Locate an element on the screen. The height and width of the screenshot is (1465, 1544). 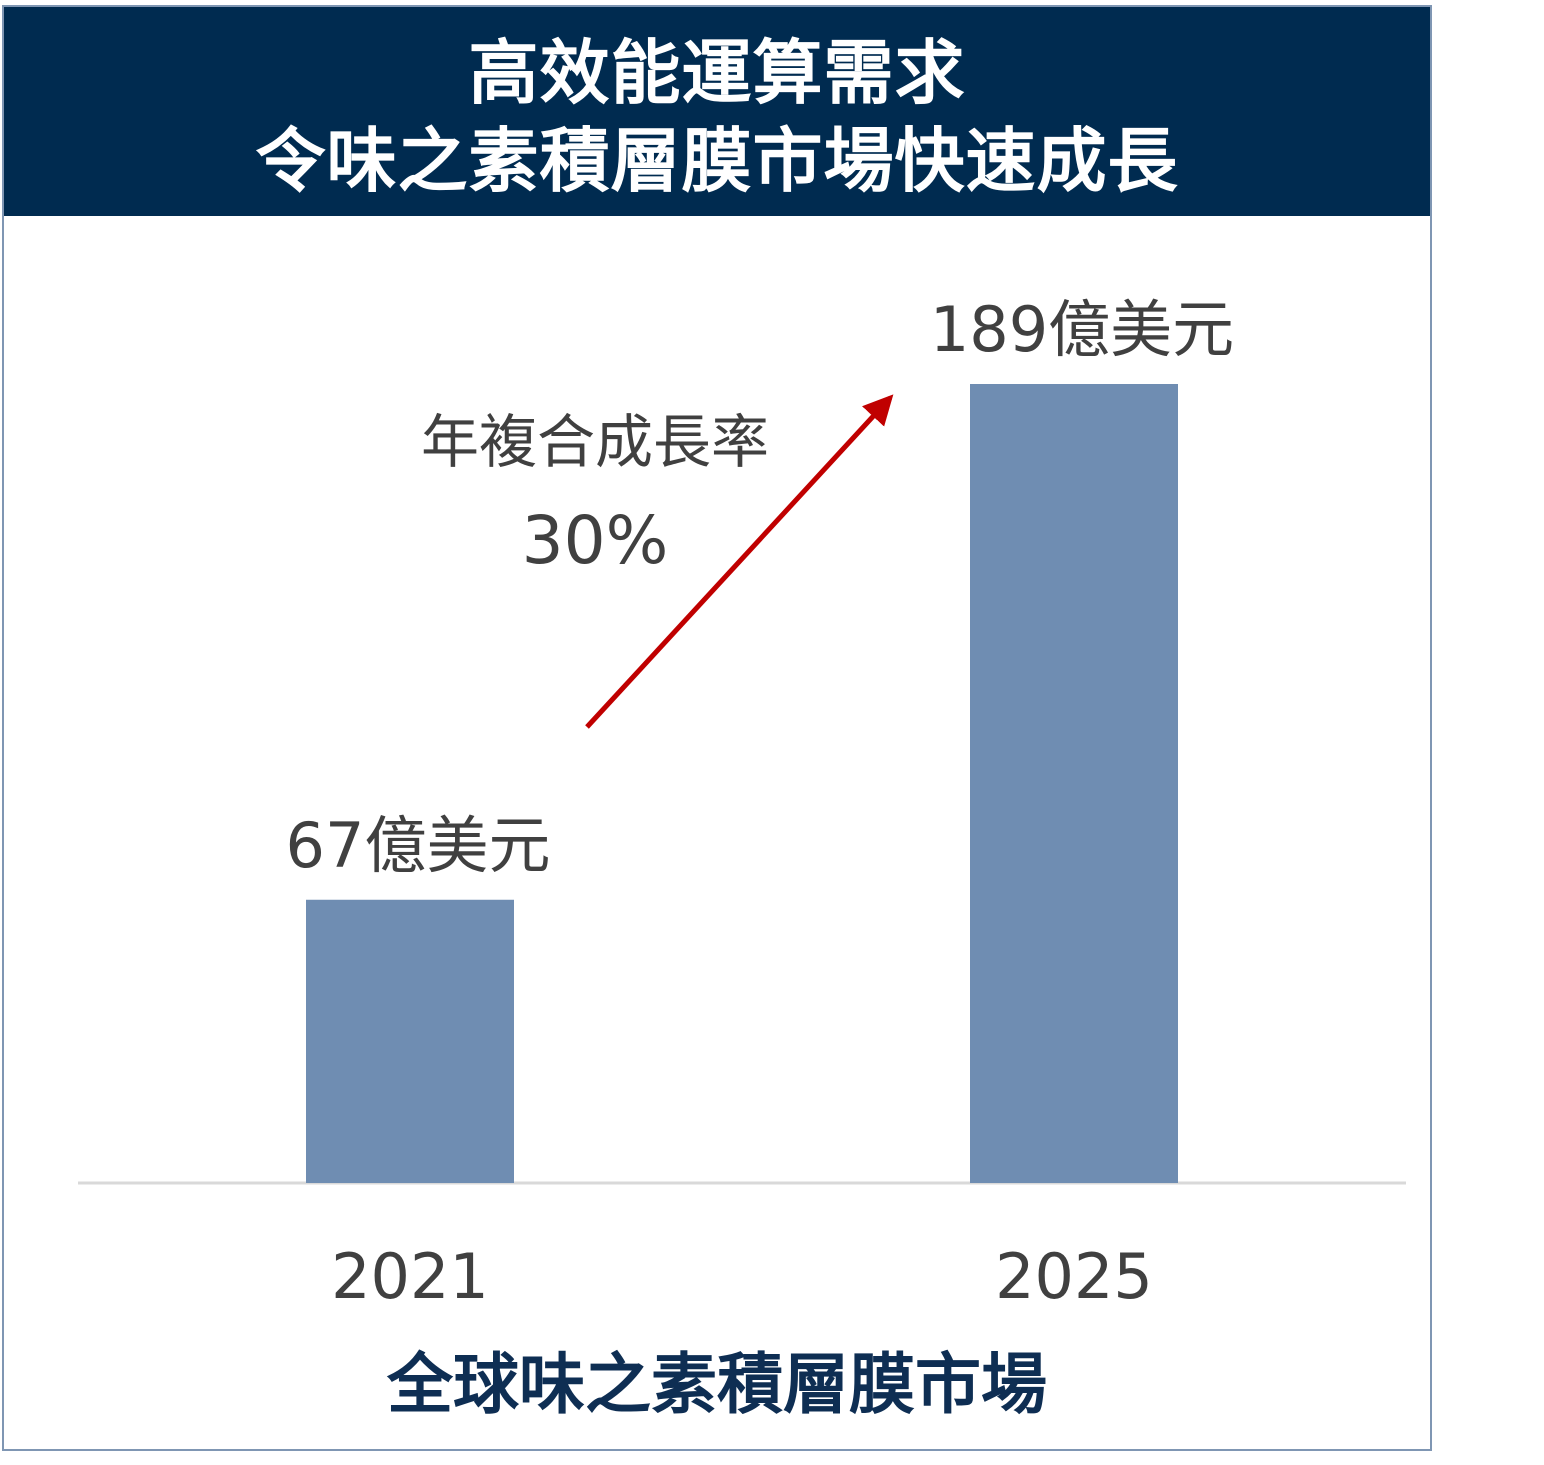
bar-2025 is located at coordinates (1074, 783).